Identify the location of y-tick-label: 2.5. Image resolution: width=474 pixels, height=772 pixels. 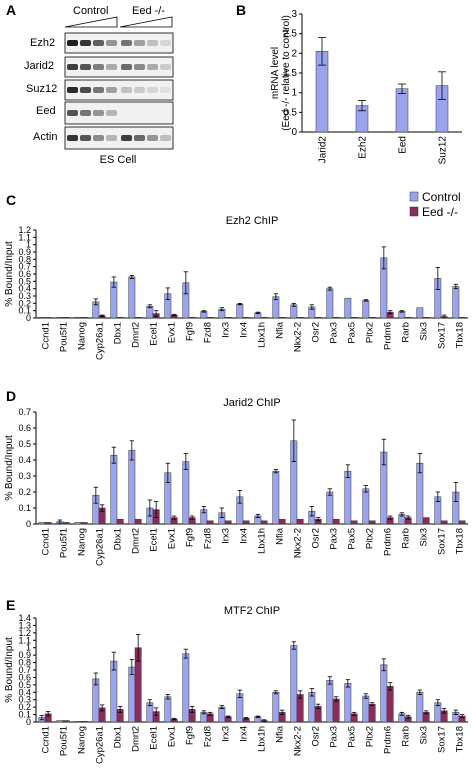
(290, 34).